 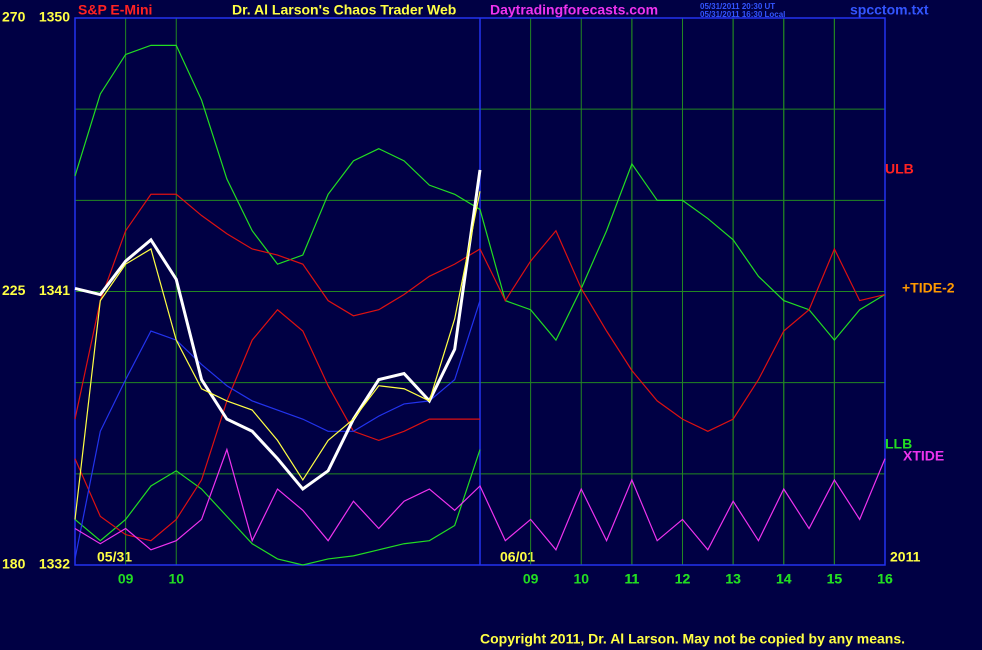 What do you see at coordinates (928, 288) in the screenshot?
I see `series-label: +TIDE-2` at bounding box center [928, 288].